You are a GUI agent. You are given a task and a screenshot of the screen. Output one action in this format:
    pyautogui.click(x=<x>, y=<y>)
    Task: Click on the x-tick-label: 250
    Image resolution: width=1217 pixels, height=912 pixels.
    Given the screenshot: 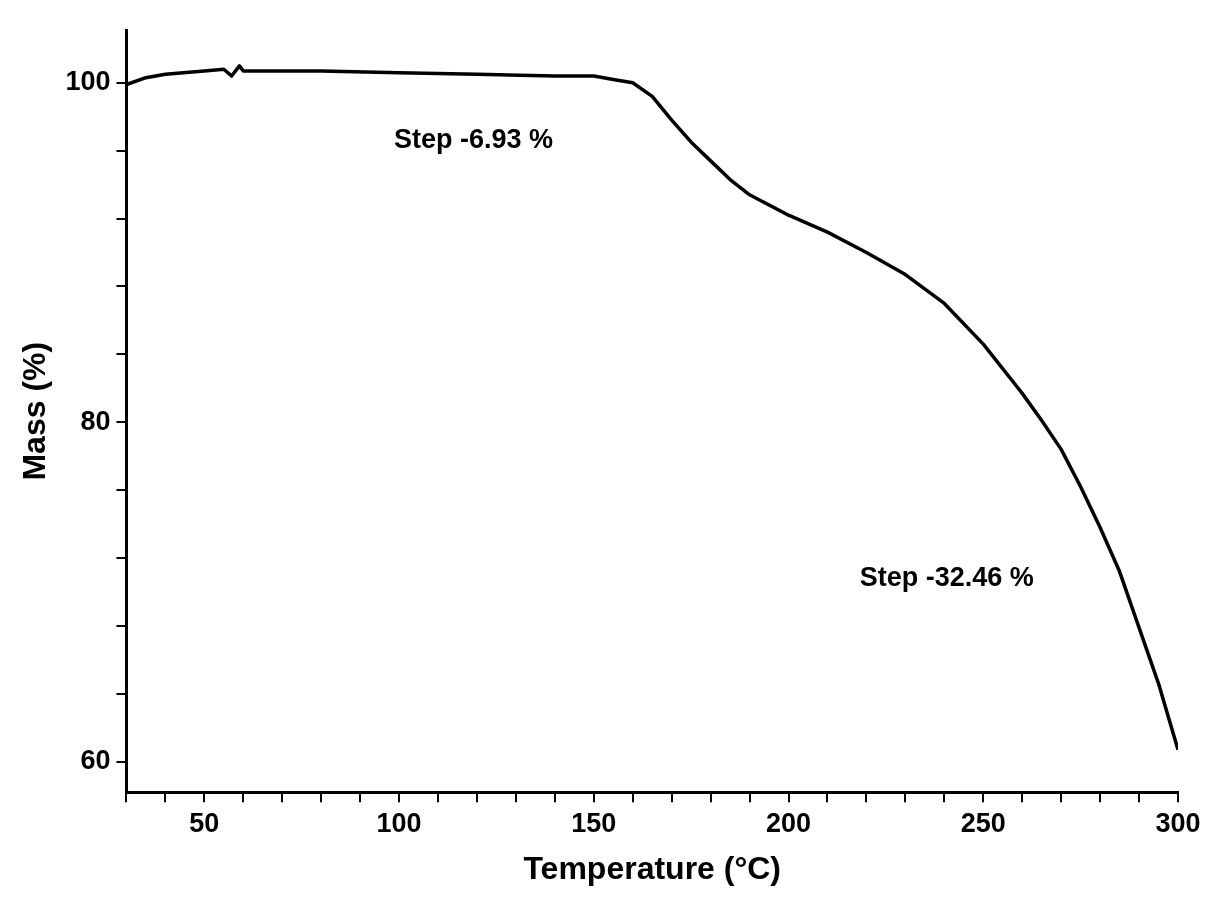 What is the action you would take?
    pyautogui.click(x=983, y=822)
    